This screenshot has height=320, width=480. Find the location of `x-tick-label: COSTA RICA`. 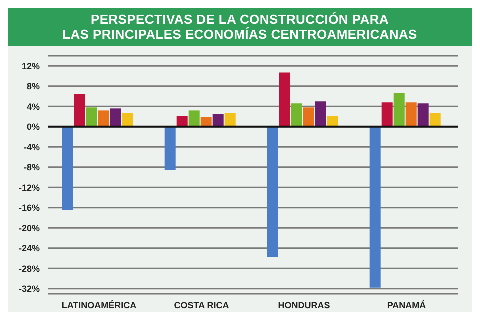

x-tick-label: COSTA RICA is located at coordinates (202, 305).